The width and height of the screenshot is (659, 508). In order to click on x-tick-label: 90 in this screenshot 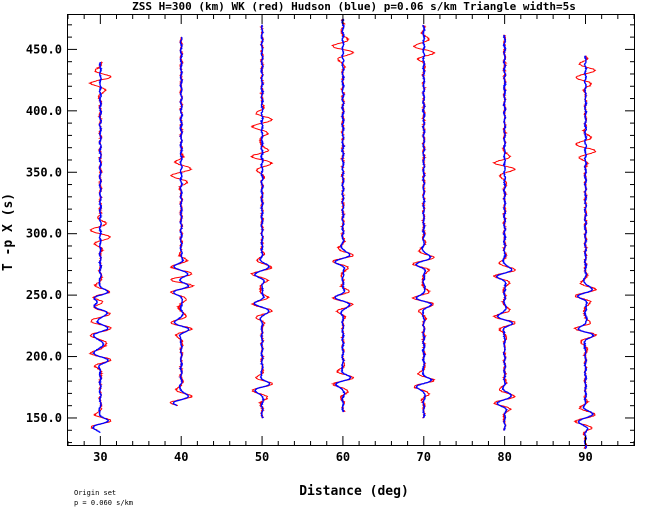, I will do `click(585, 457)`.